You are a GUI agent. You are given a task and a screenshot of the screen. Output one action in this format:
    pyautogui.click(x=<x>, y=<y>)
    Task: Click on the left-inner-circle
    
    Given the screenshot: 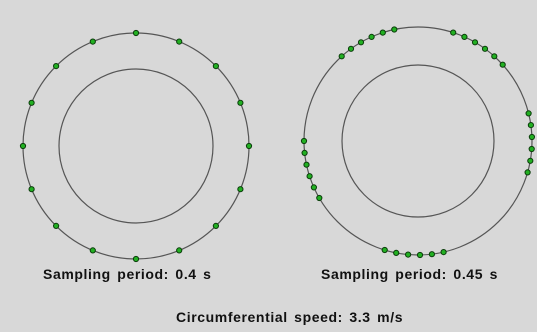 What is the action you would take?
    pyautogui.click(x=136, y=146)
    